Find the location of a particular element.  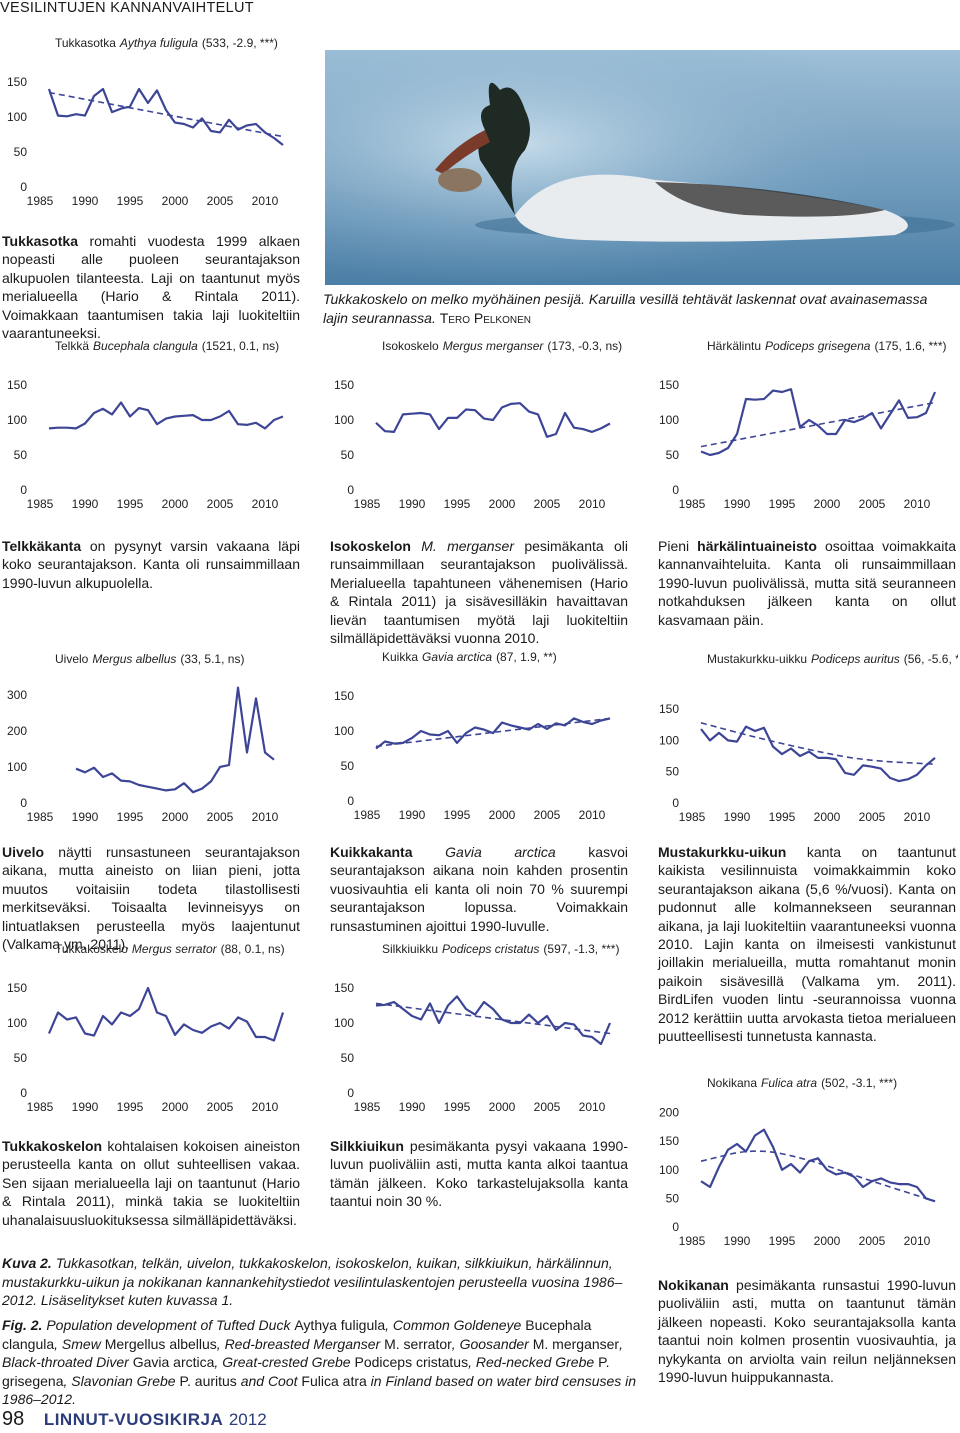

journal: LINNUT-VUOSIKIRJA is located at coordinates (133, 1419).